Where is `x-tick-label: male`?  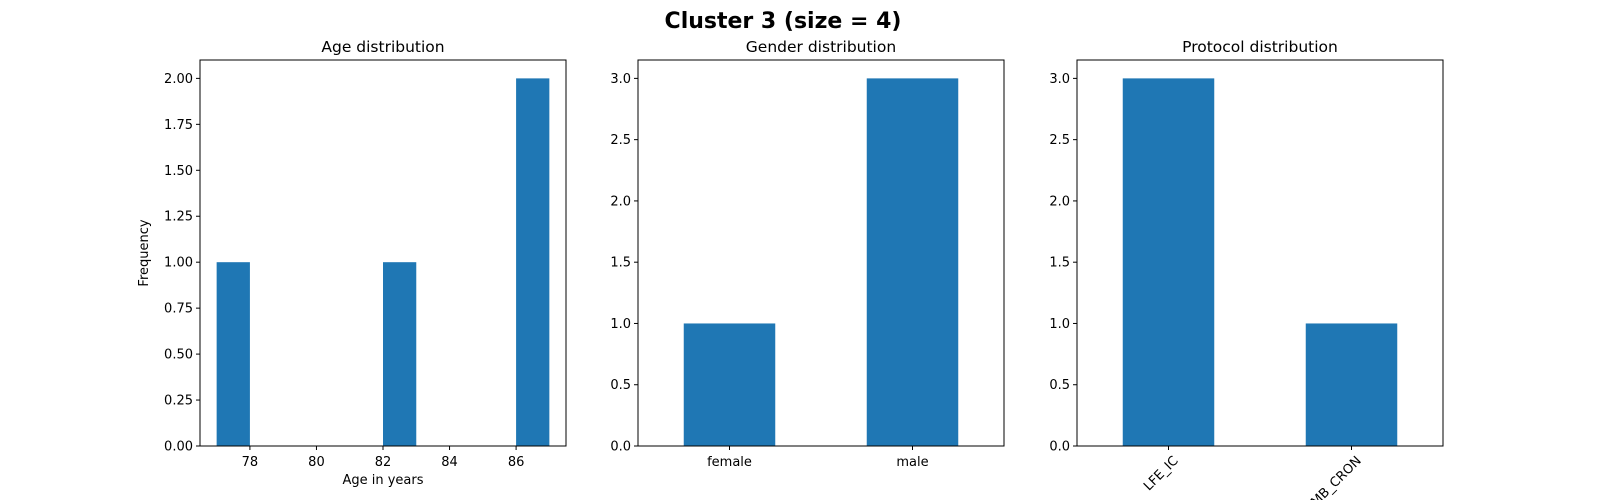 x-tick-label: male is located at coordinates (912, 462).